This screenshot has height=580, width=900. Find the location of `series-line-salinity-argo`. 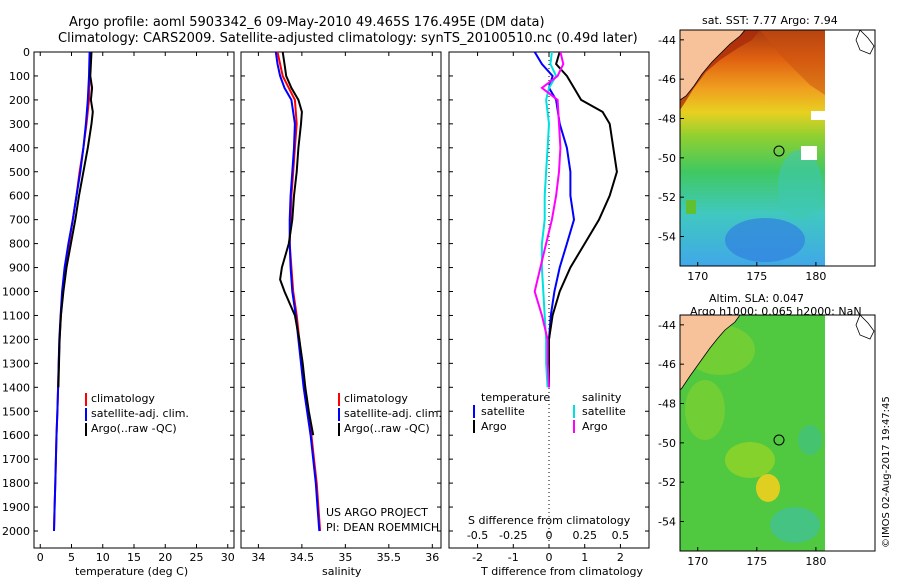

series-line-salinity-argo is located at coordinates (549, 220).